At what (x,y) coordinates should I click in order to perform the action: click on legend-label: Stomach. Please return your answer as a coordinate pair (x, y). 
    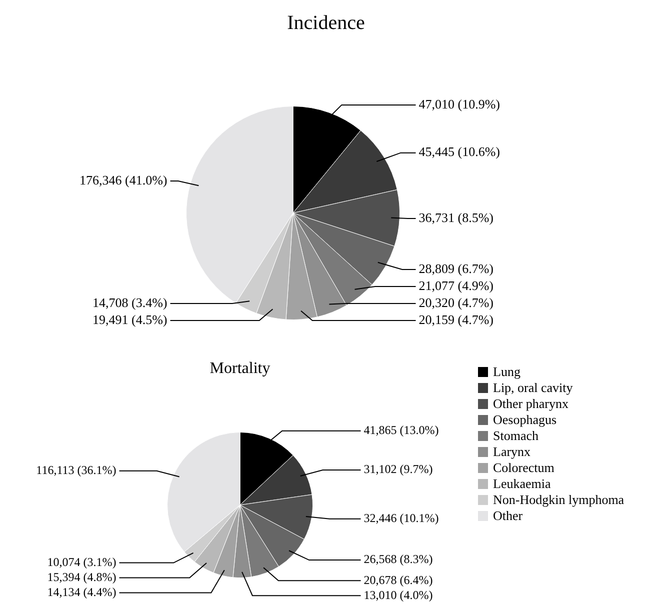
    Looking at the image, I should click on (516, 436).